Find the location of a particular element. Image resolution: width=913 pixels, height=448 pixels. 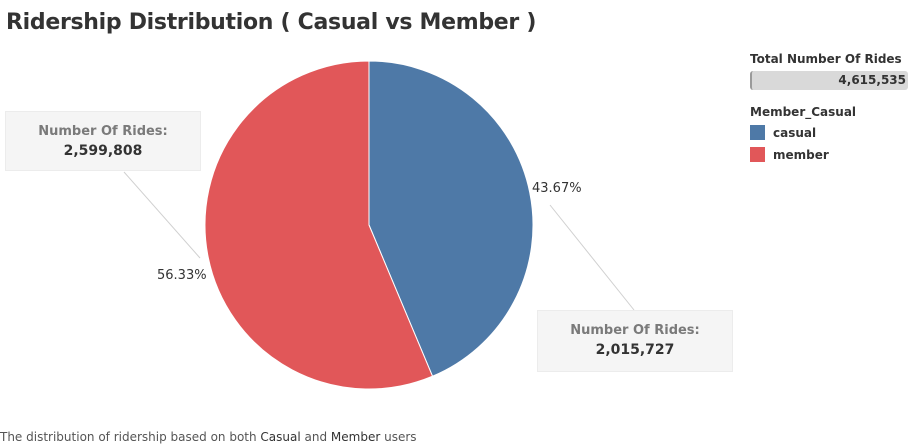

casual-leader-line is located at coordinates (592, 257).